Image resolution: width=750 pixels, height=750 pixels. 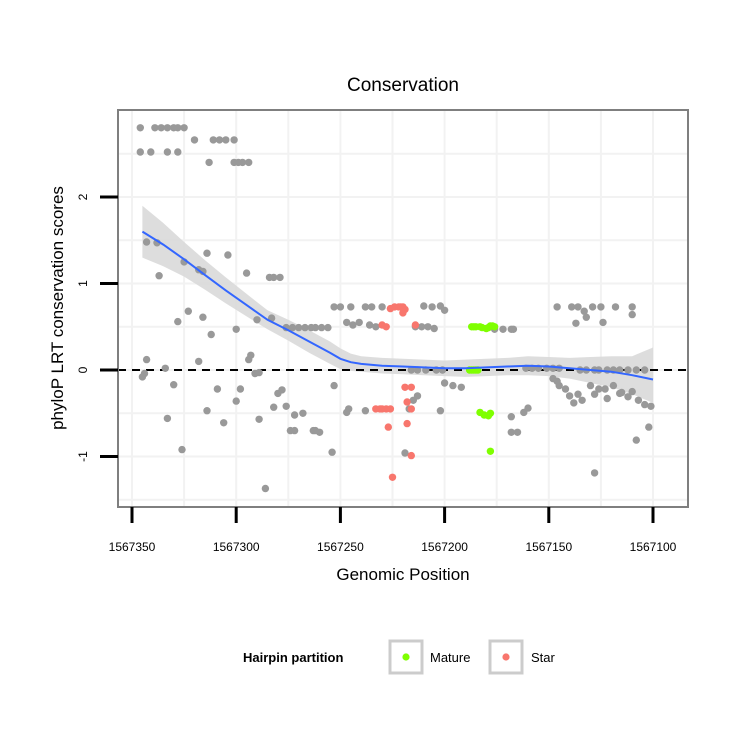 I want to click on x-axis-title: Genomic Position, so click(x=402, y=574).